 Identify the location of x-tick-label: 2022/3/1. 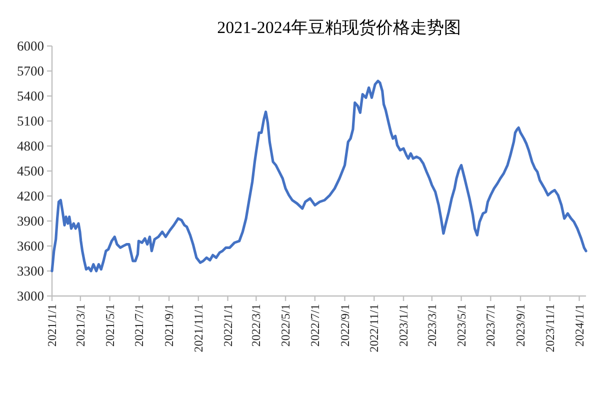
(256, 325).